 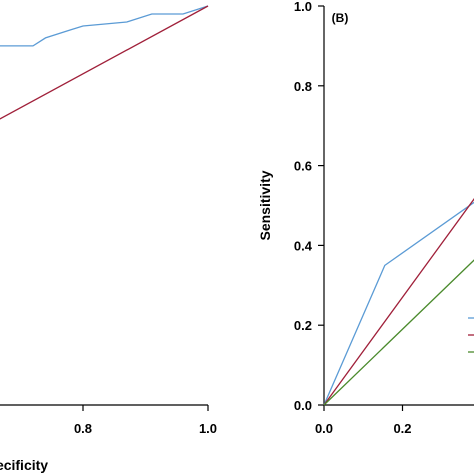 I want to click on p2-series-1-line, so click(x=398, y=303).